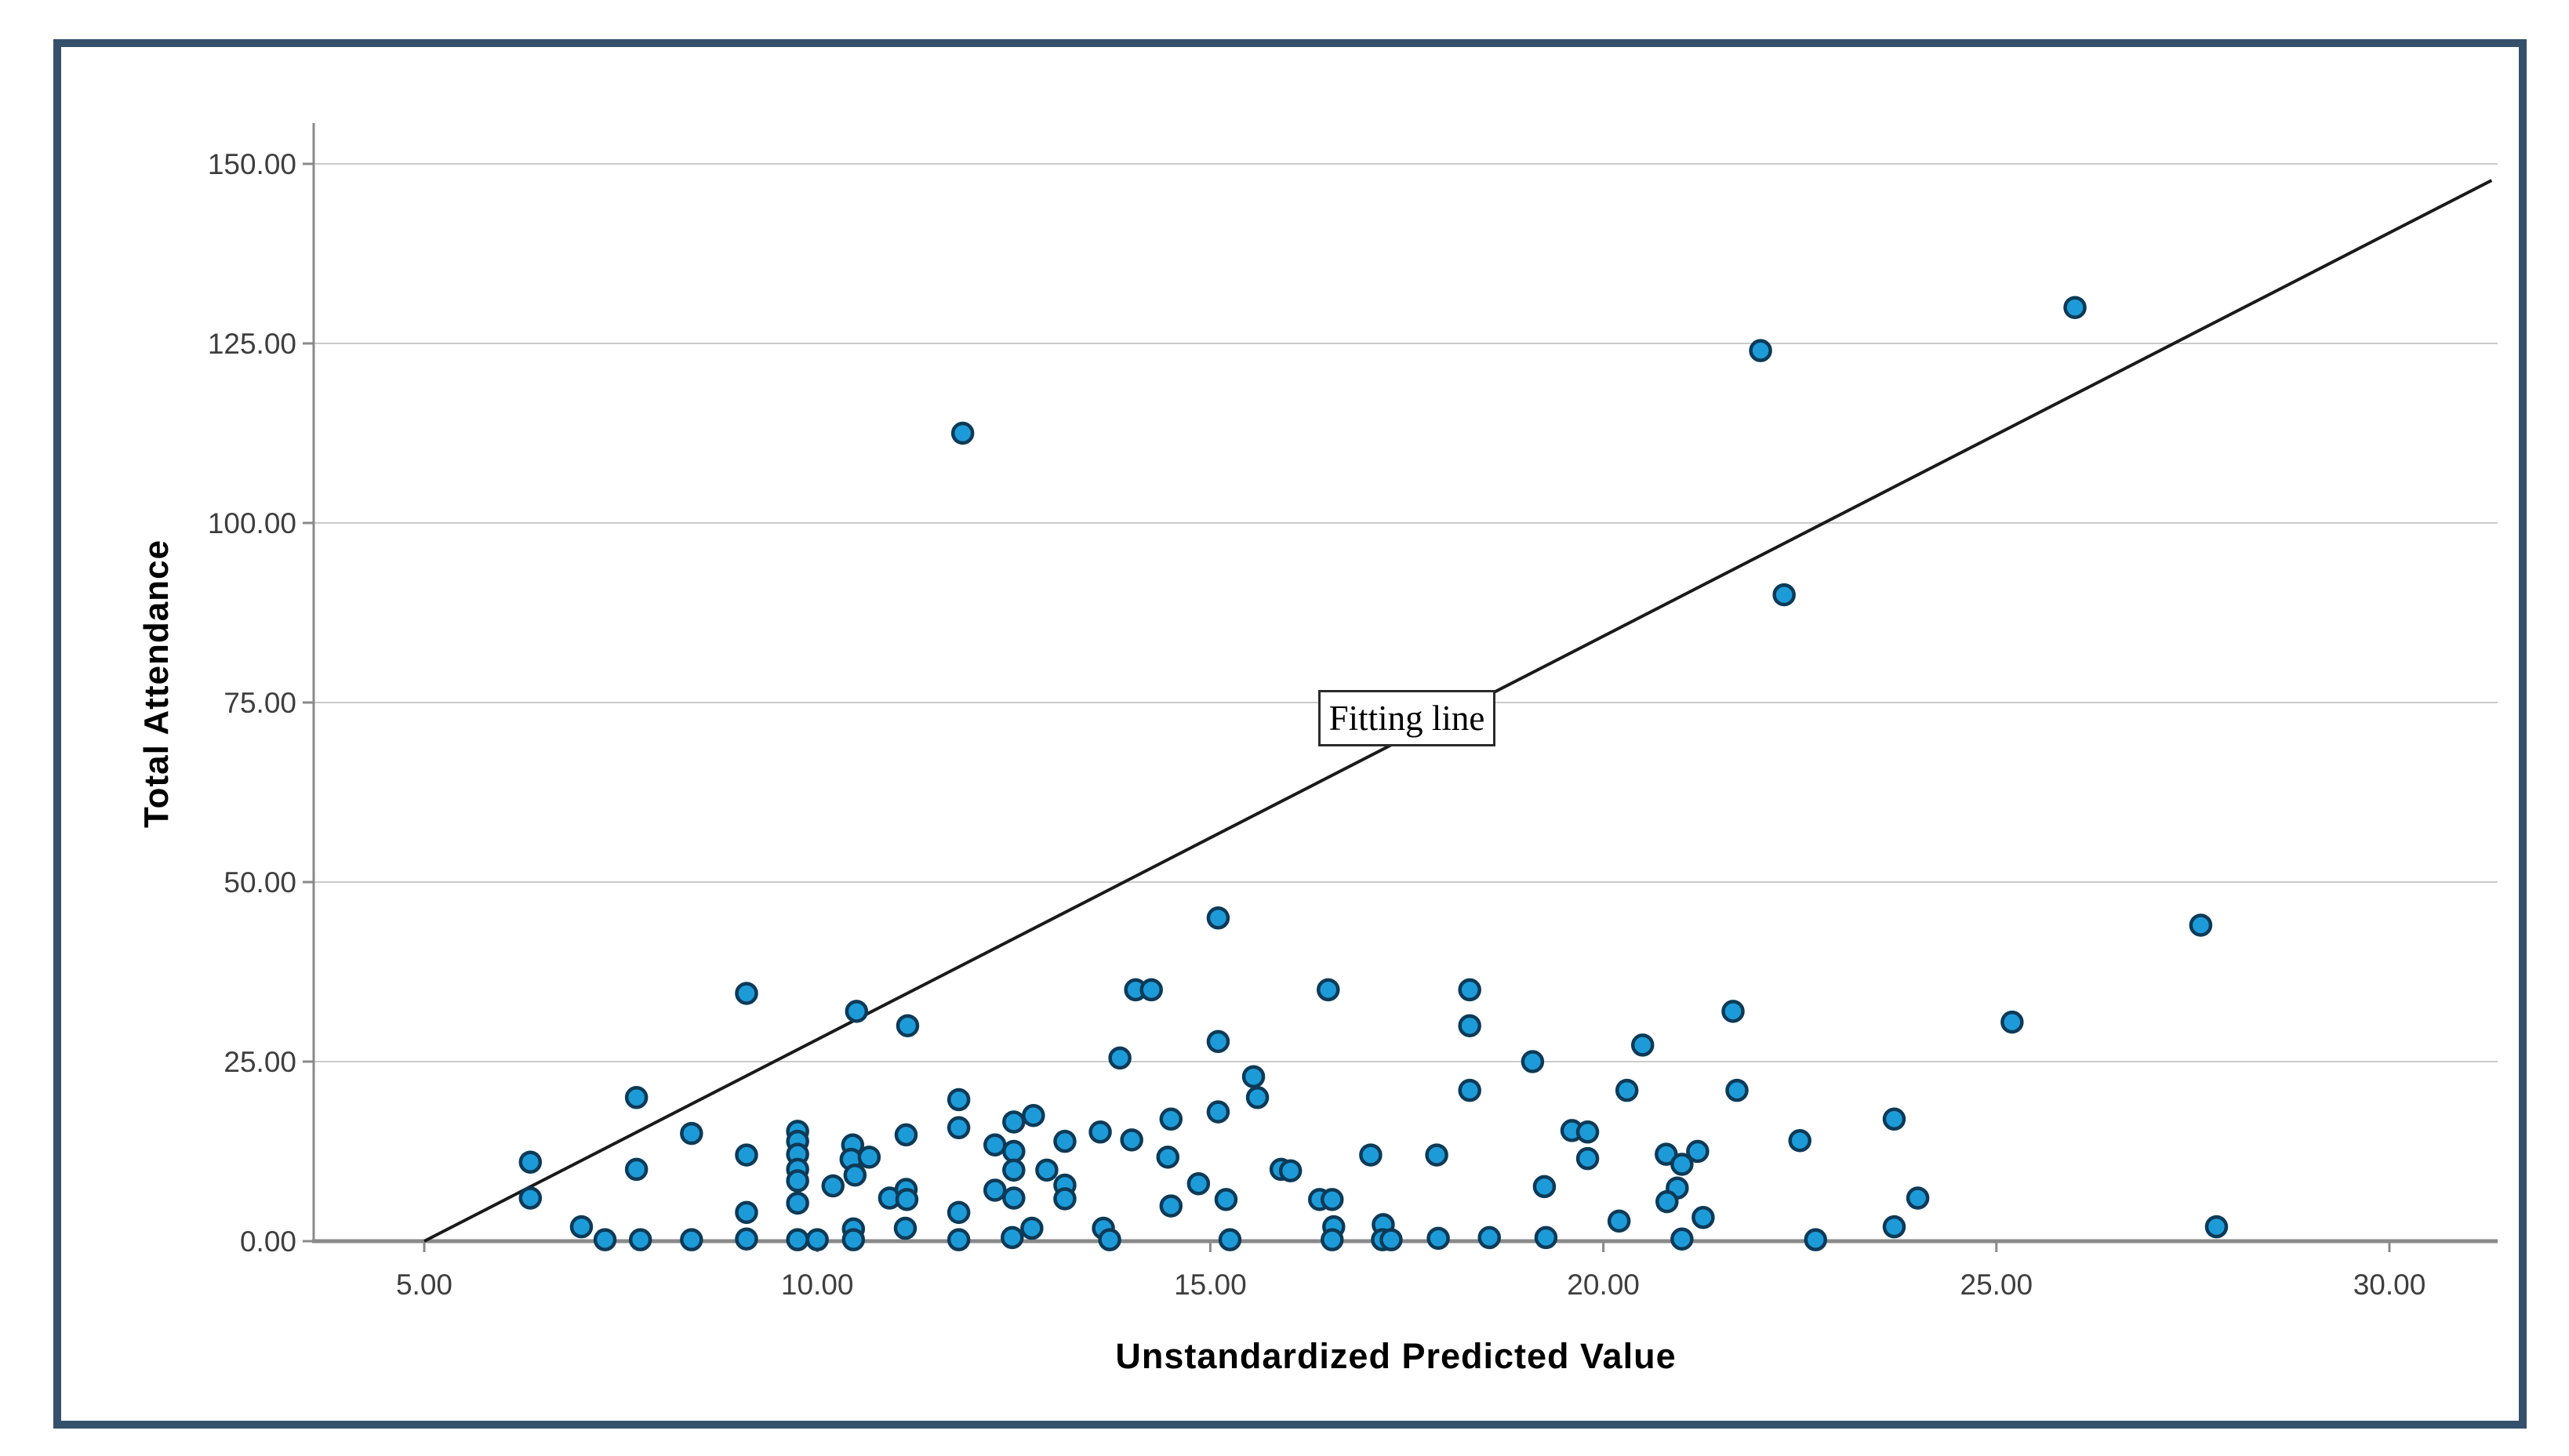 The height and width of the screenshot is (1456, 2569). I want to click on y-tick-label: 75.00, so click(259, 703).